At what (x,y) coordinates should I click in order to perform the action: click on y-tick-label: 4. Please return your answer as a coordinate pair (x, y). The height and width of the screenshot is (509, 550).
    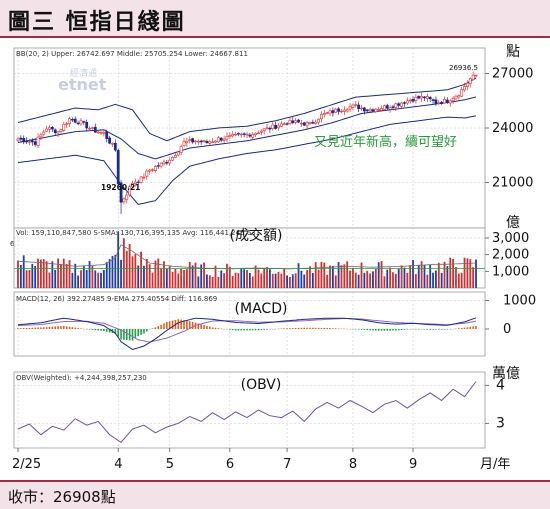
    Looking at the image, I should click on (500, 385).